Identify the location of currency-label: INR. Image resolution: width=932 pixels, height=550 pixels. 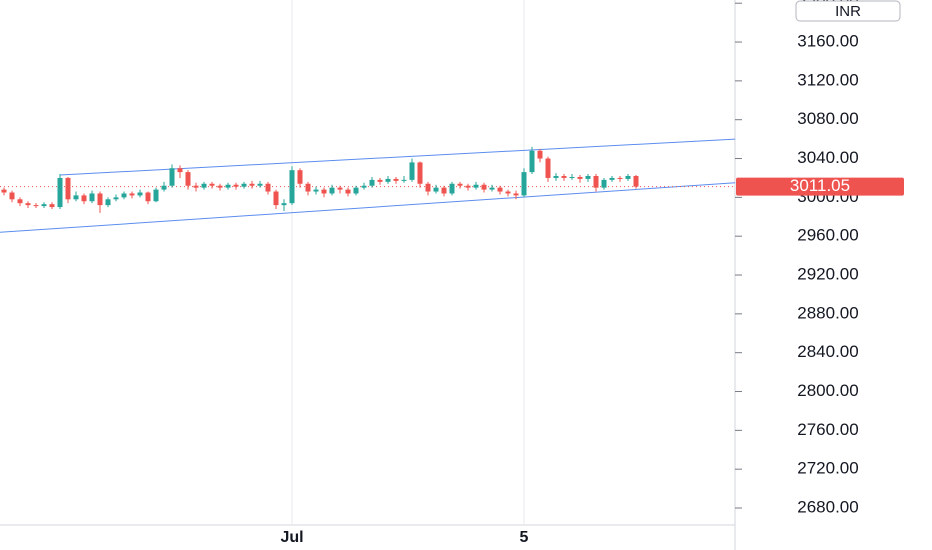
(848, 11).